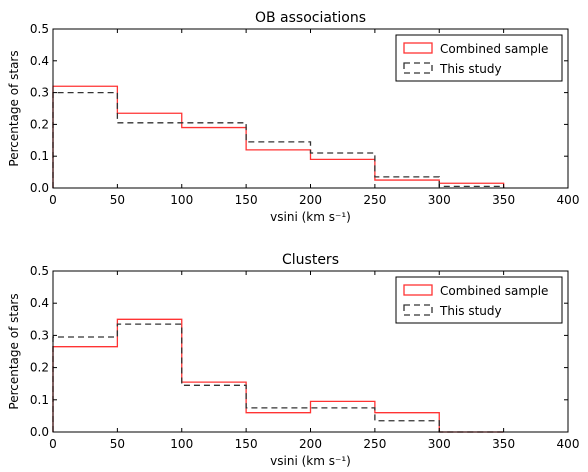  Describe the element at coordinates (310, 18) in the screenshot. I see `chart-title: OB associations` at that location.